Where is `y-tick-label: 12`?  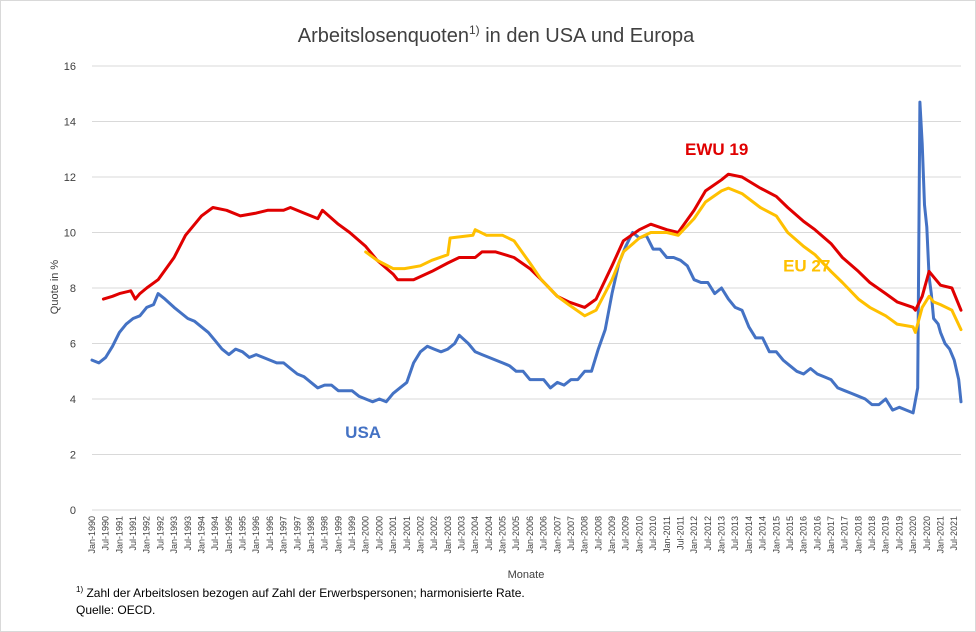 y-tick-label: 12 is located at coordinates (70, 178).